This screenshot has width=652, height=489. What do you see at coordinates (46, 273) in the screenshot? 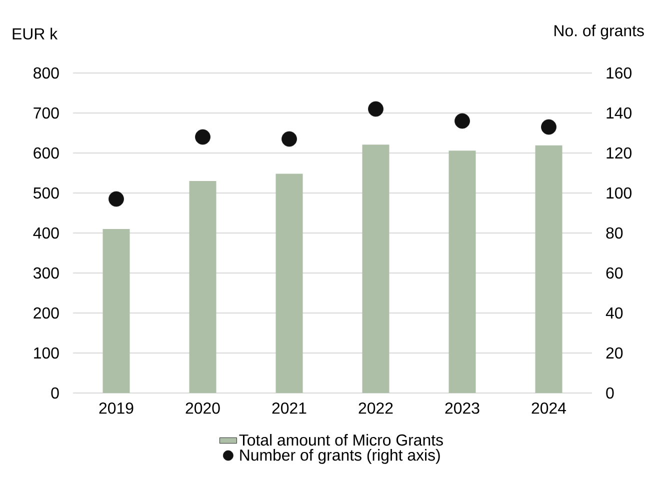
I see `y-tick-label: 300` at bounding box center [46, 273].